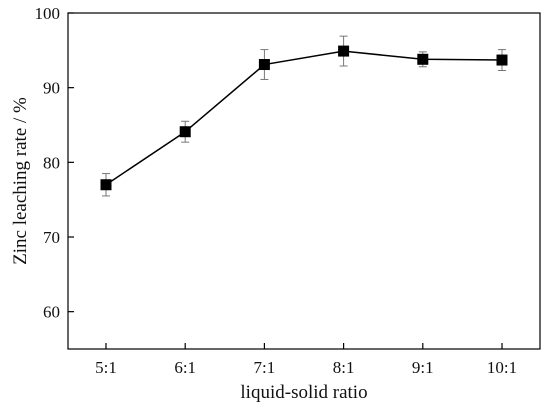  What do you see at coordinates (20, 181) in the screenshot?
I see `y-axis-title: Zinc leaching rate / %` at bounding box center [20, 181].